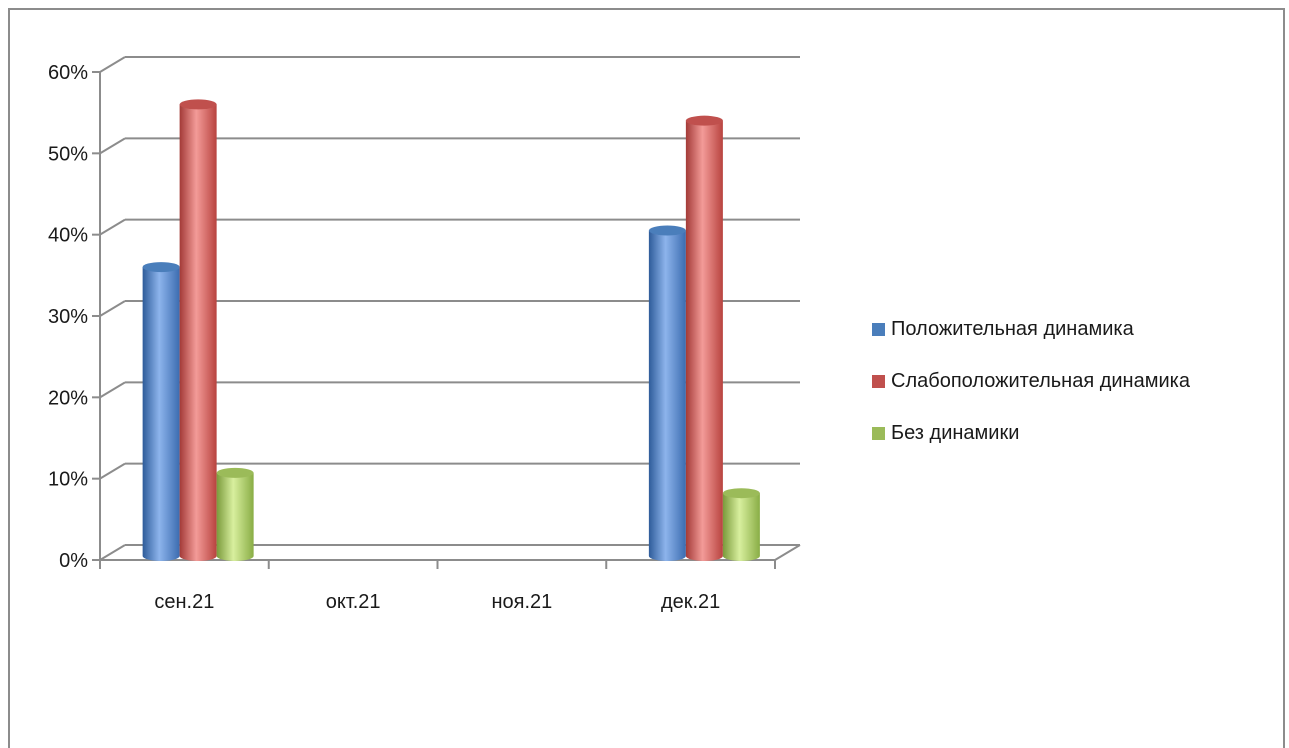 The width and height of the screenshot is (1289, 748). I want to click on legend-label: Без динамики, so click(955, 433).